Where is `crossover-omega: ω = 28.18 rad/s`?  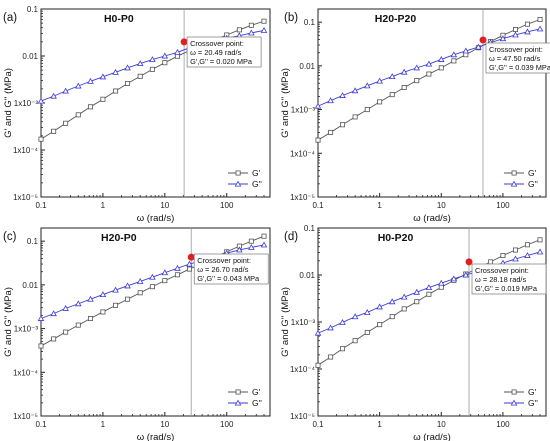
crossover-omega: ω = 28.18 rad/s is located at coordinates (500, 279).